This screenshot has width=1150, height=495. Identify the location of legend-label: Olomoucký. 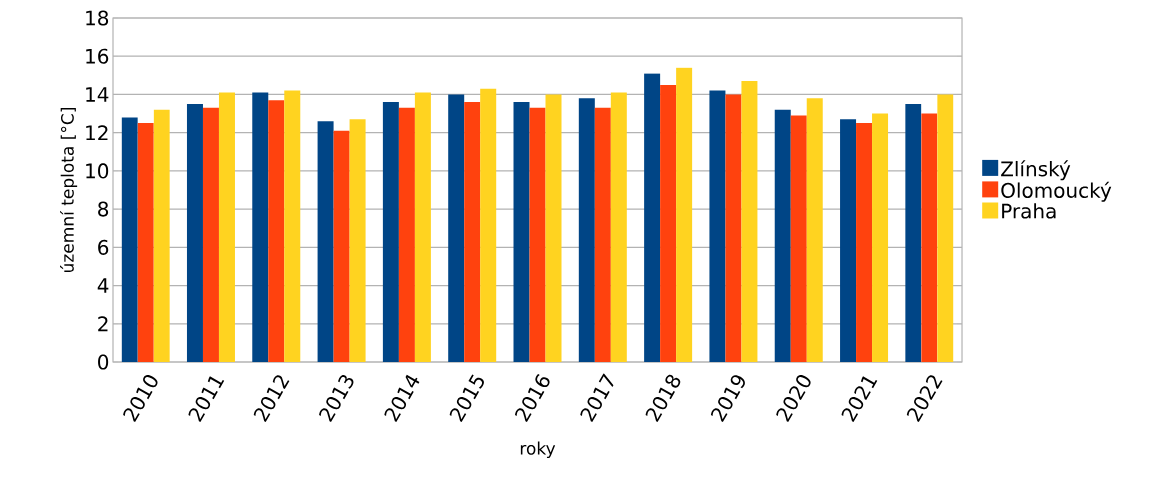
(1056, 191).